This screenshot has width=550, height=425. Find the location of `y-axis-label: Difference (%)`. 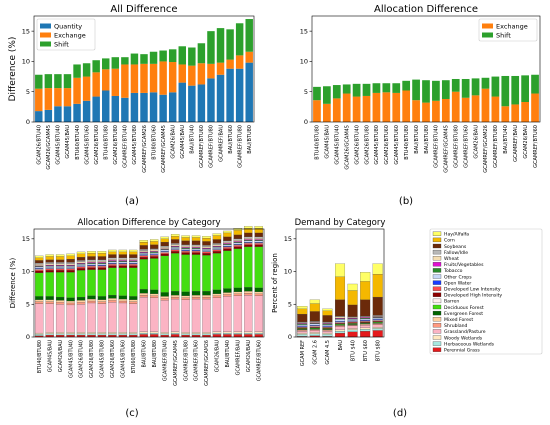

y-axis-label: Difference (%) is located at coordinates (13, 283).